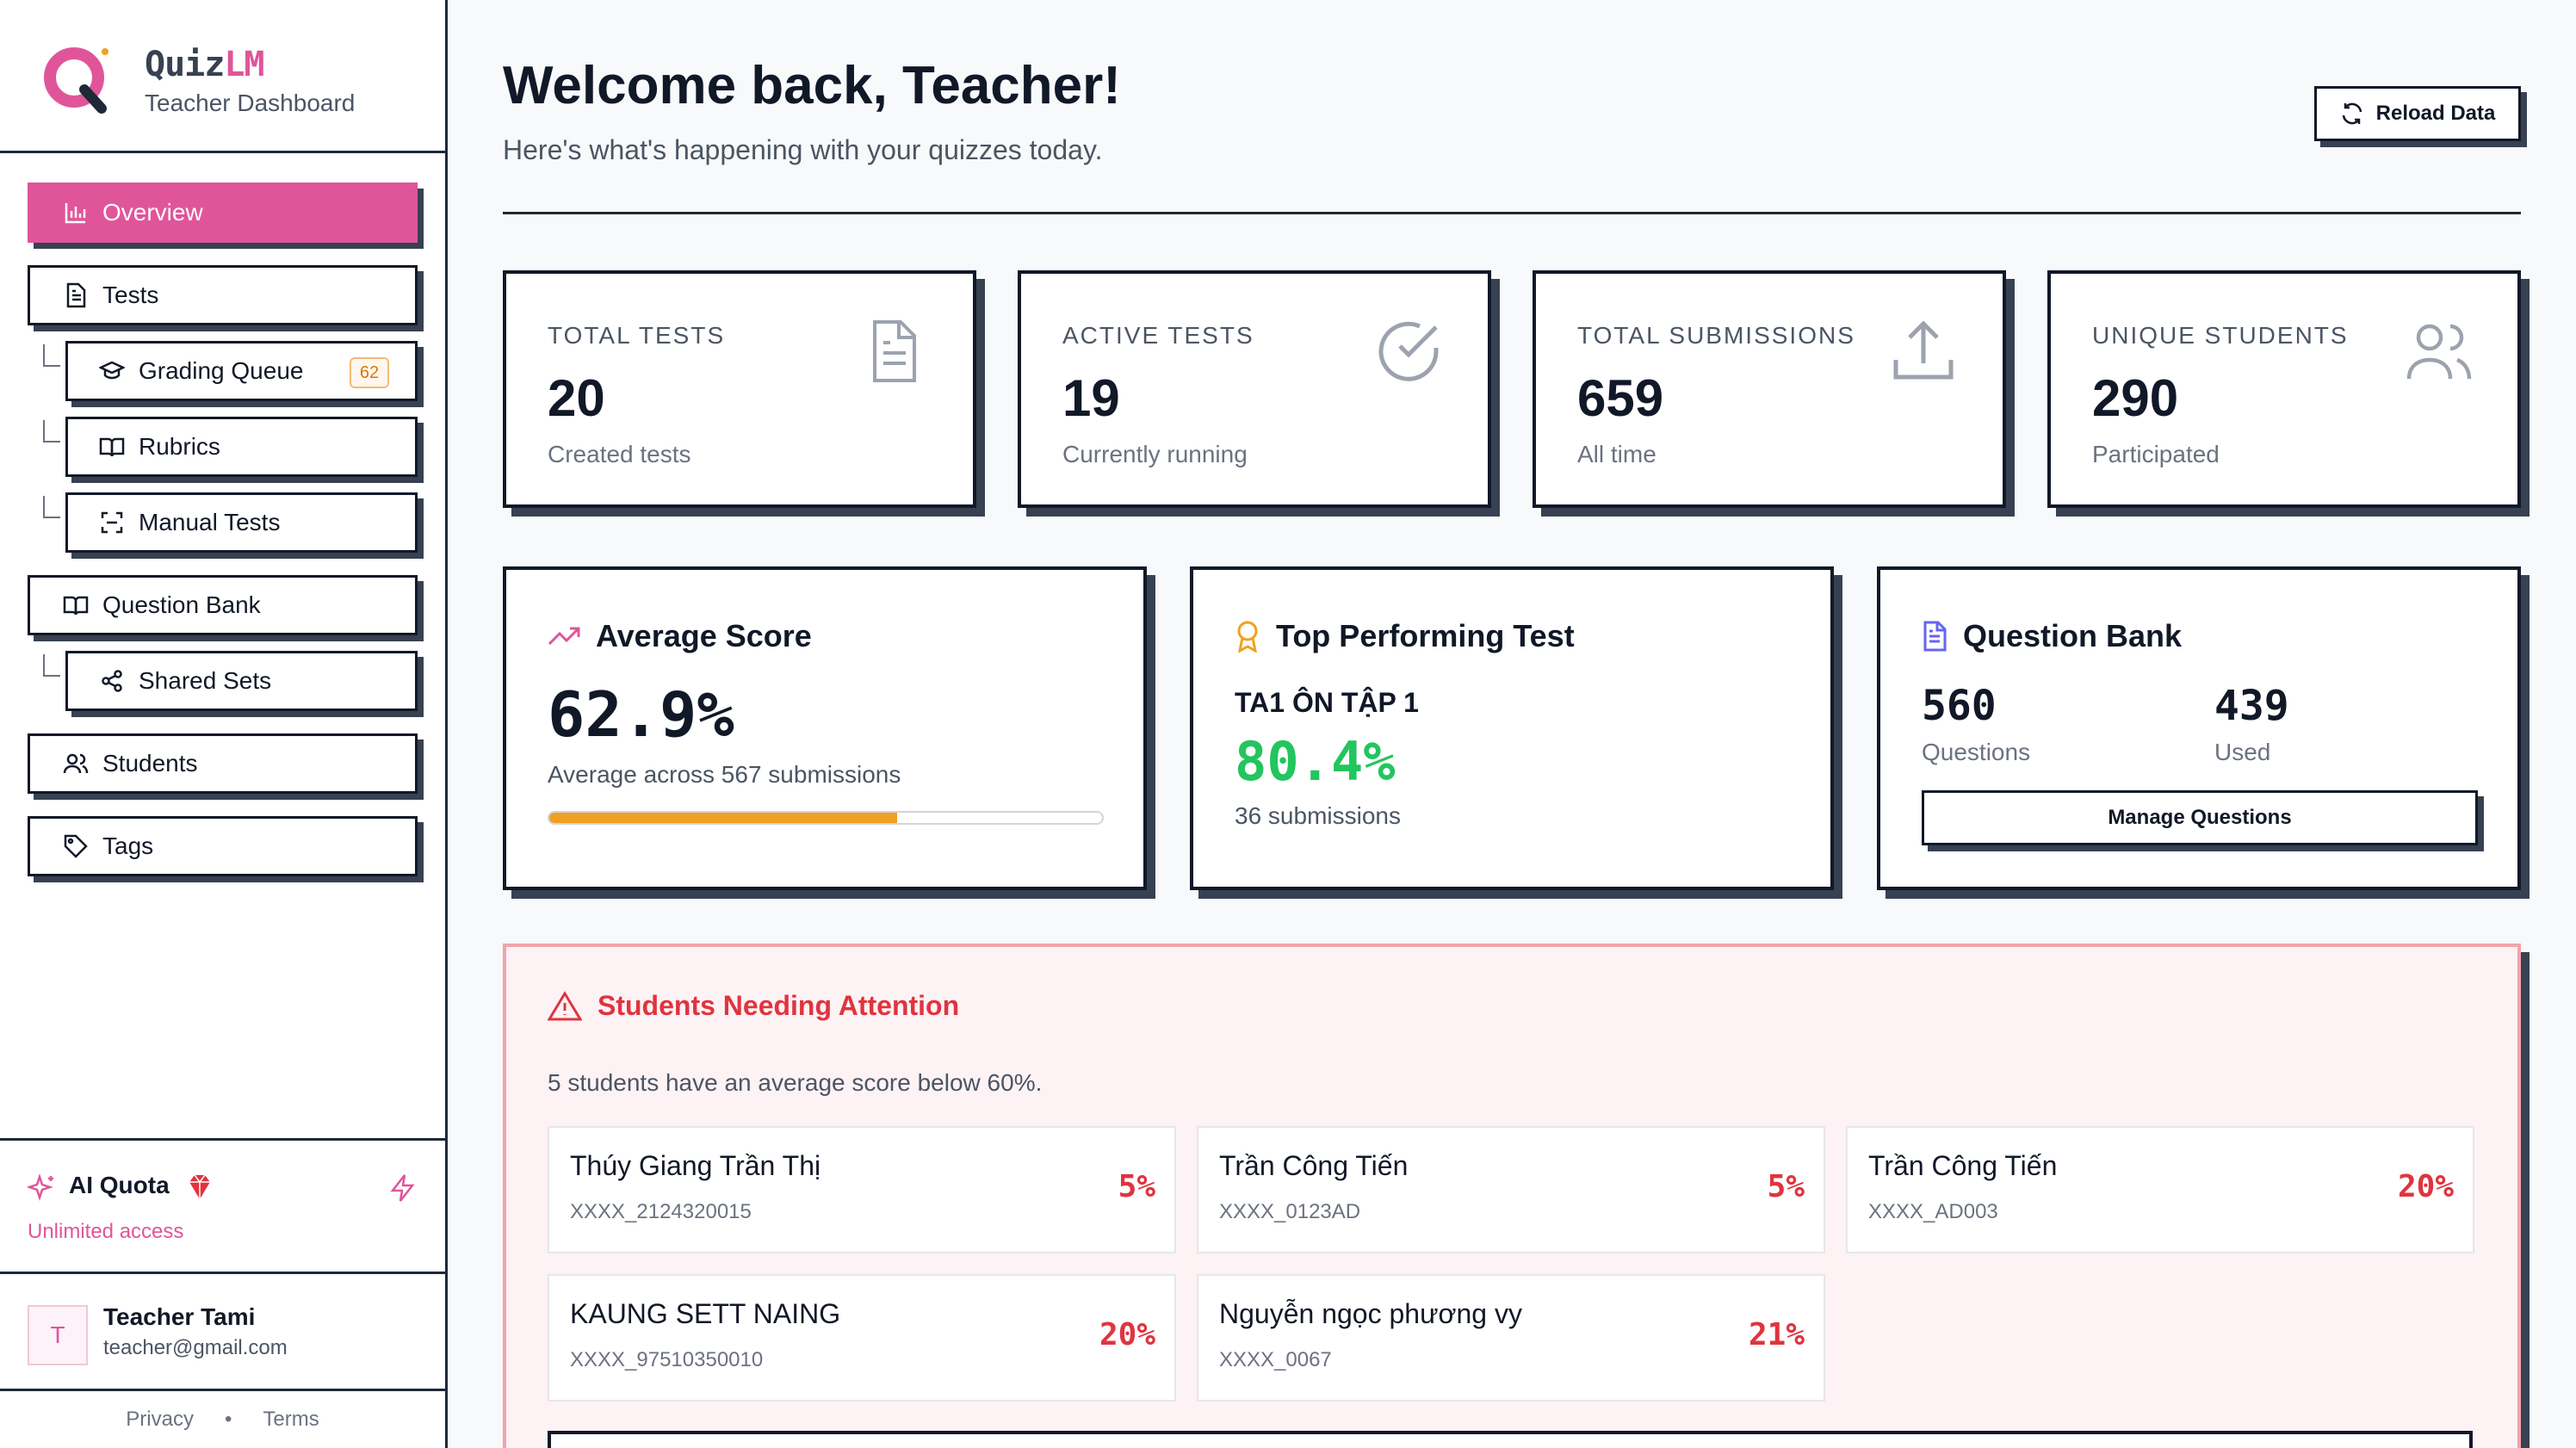 The height and width of the screenshot is (1448, 2576). I want to click on stat-label: TOTAL TESTS, so click(637, 335).